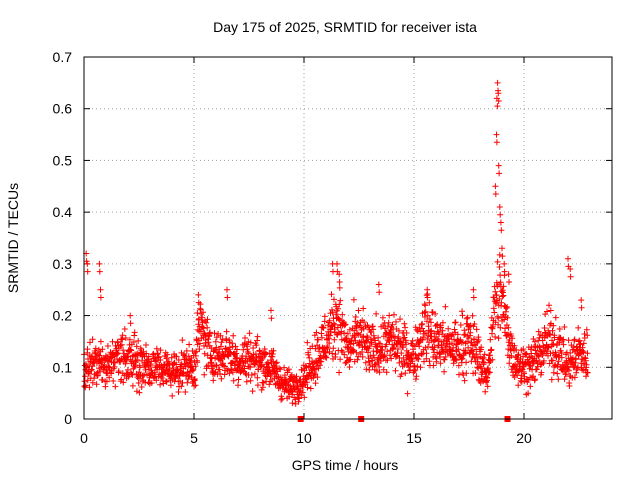 This screenshot has width=640, height=480. What do you see at coordinates (63, 160) in the screenshot?
I see `y-tick-label: 0.5` at bounding box center [63, 160].